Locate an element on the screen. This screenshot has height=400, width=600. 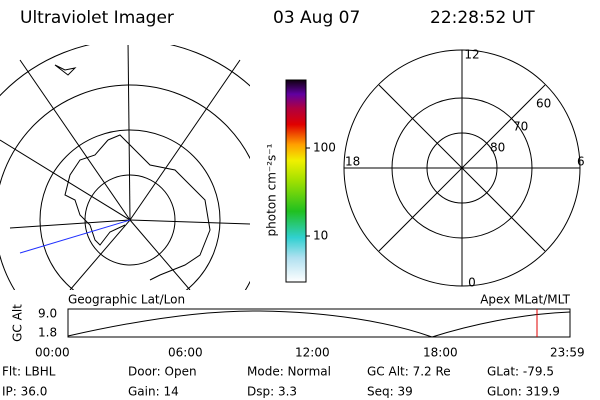
colorbar is located at coordinates (296, 181).